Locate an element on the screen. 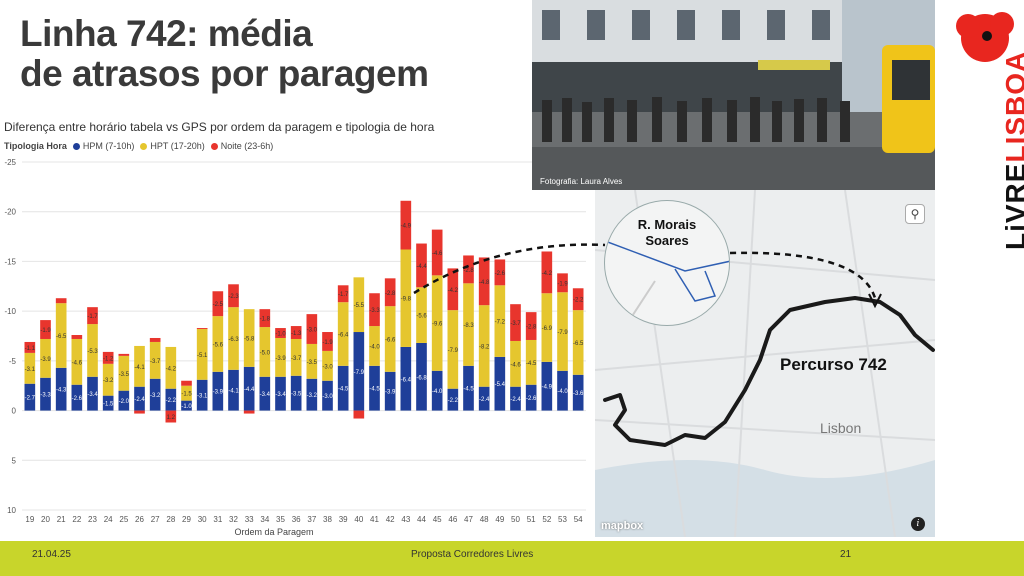 This screenshot has width=1024, height=576. legend-item-hpt: HPT (17-20h) is located at coordinates (172, 146).